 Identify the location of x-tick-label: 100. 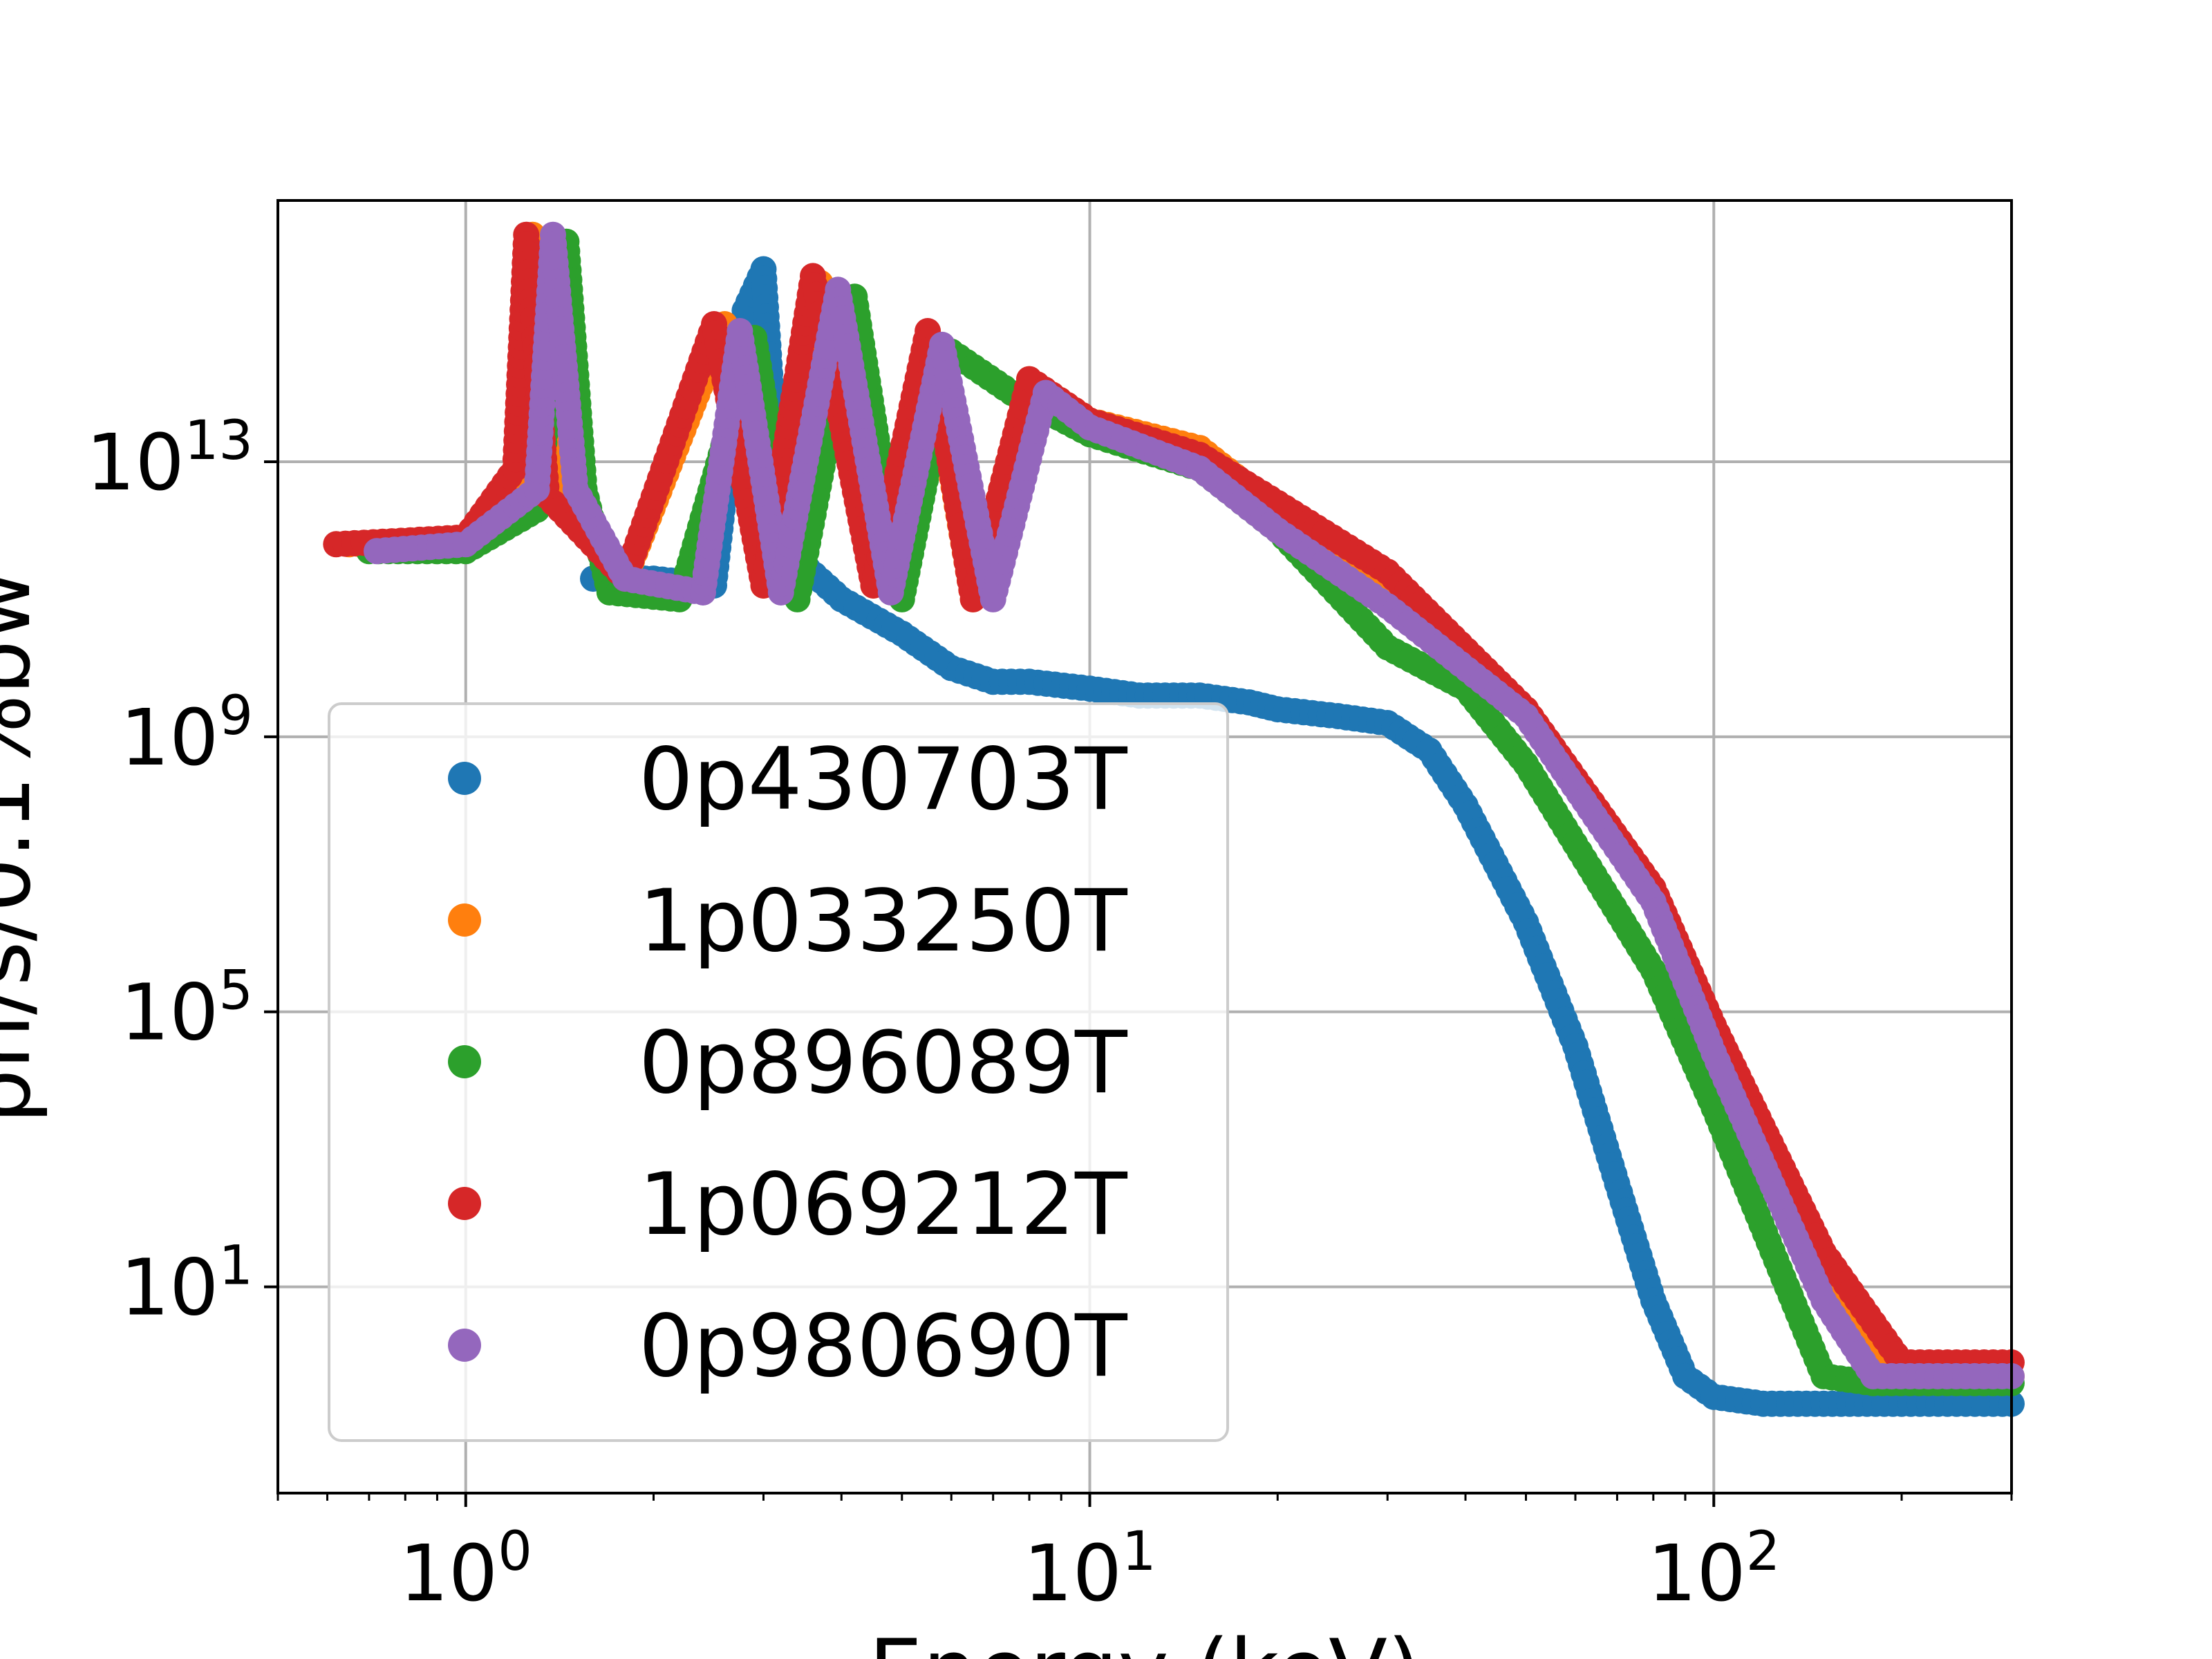
(466, 1570).